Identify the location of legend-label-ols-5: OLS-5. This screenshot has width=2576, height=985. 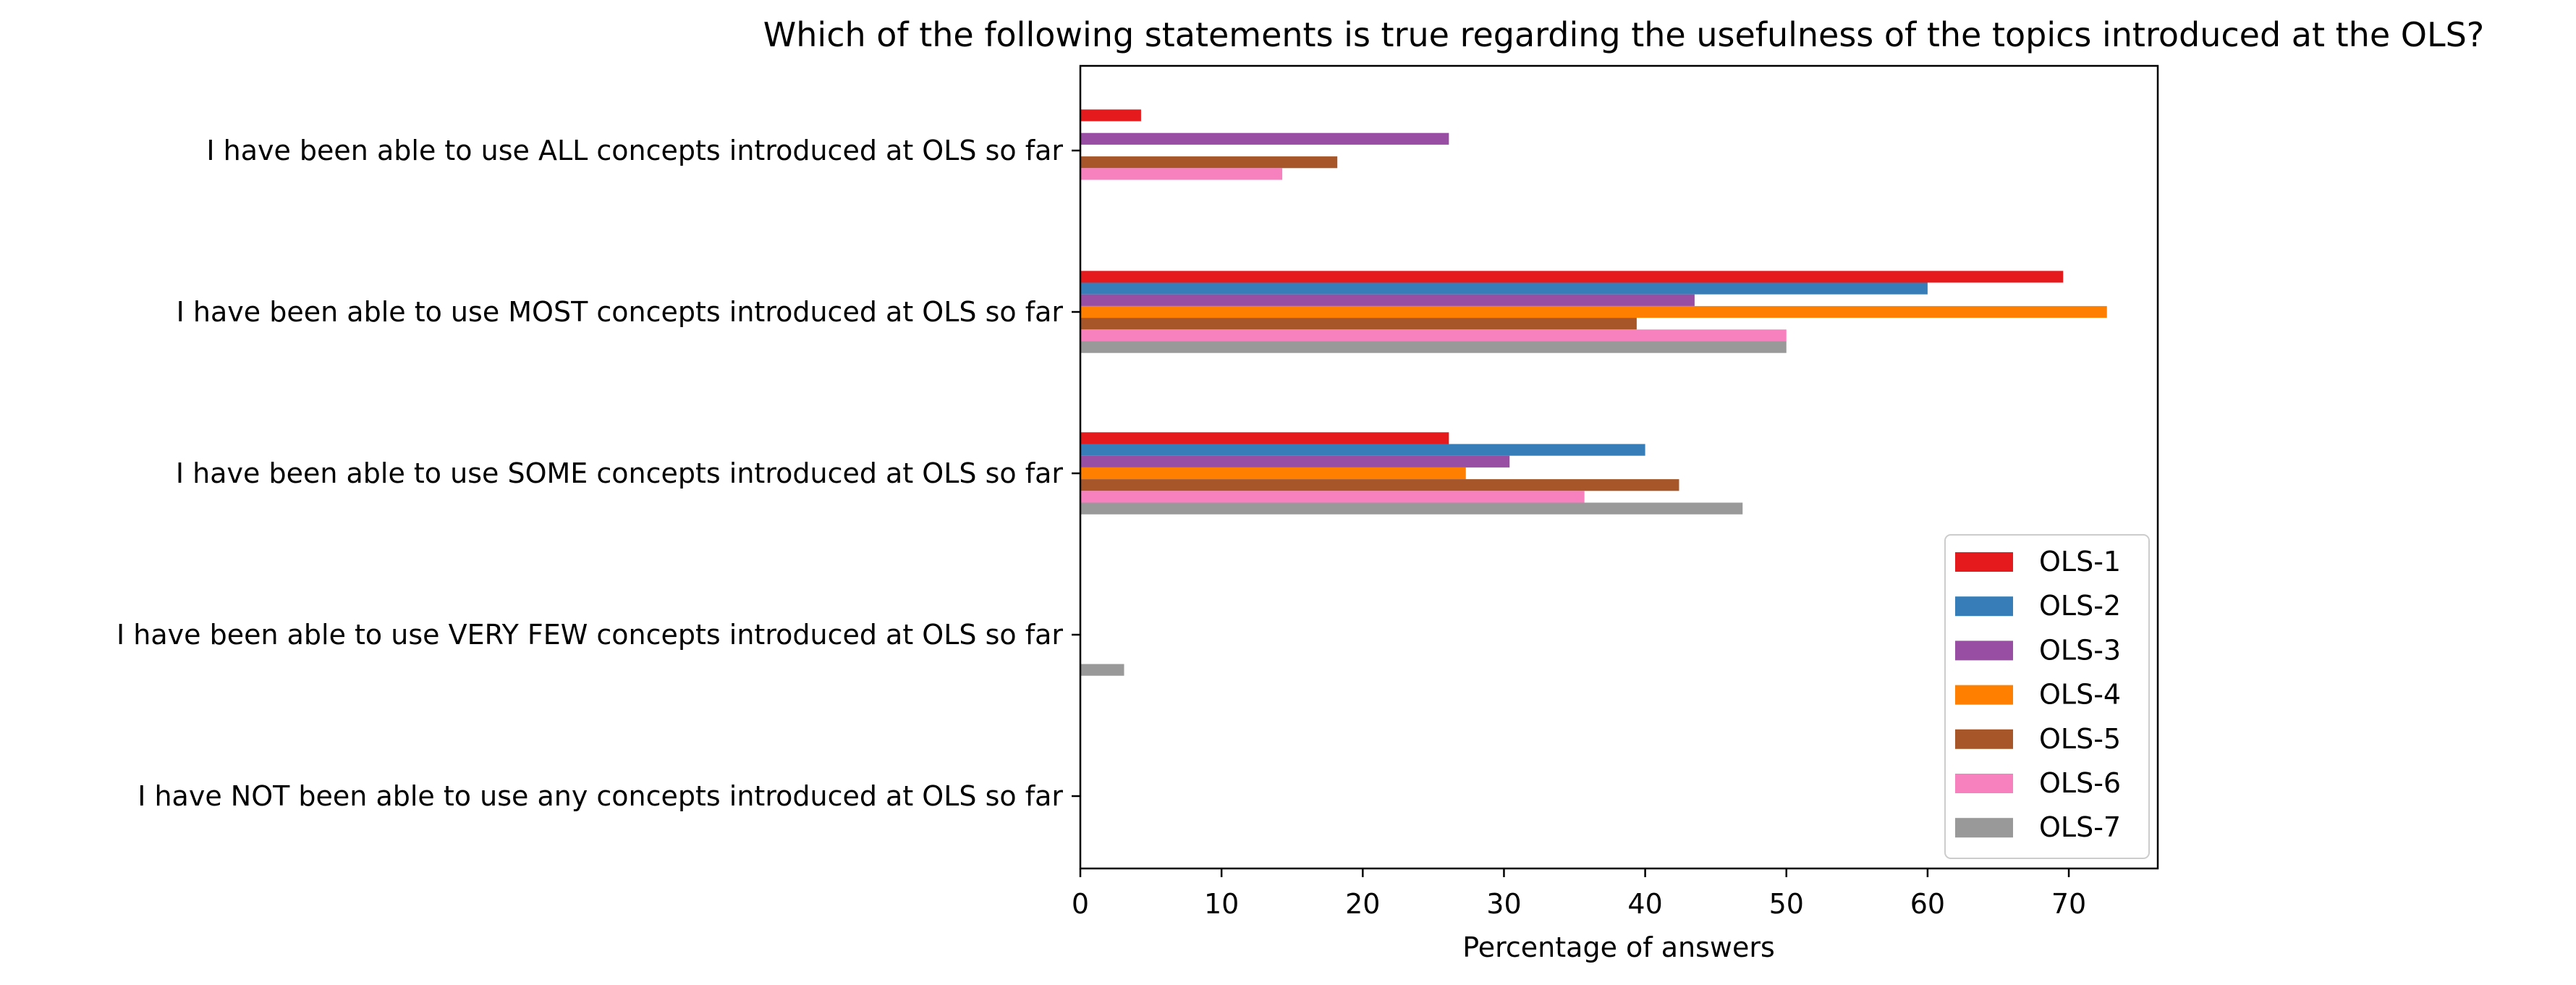
(2080, 739).